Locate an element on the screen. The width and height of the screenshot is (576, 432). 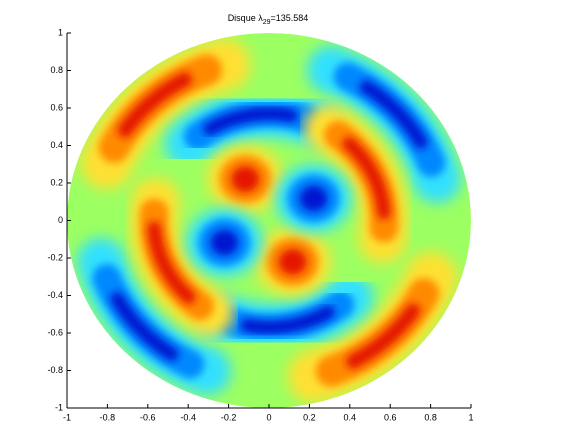
x-tick-label: -0.4 is located at coordinates (188, 417).